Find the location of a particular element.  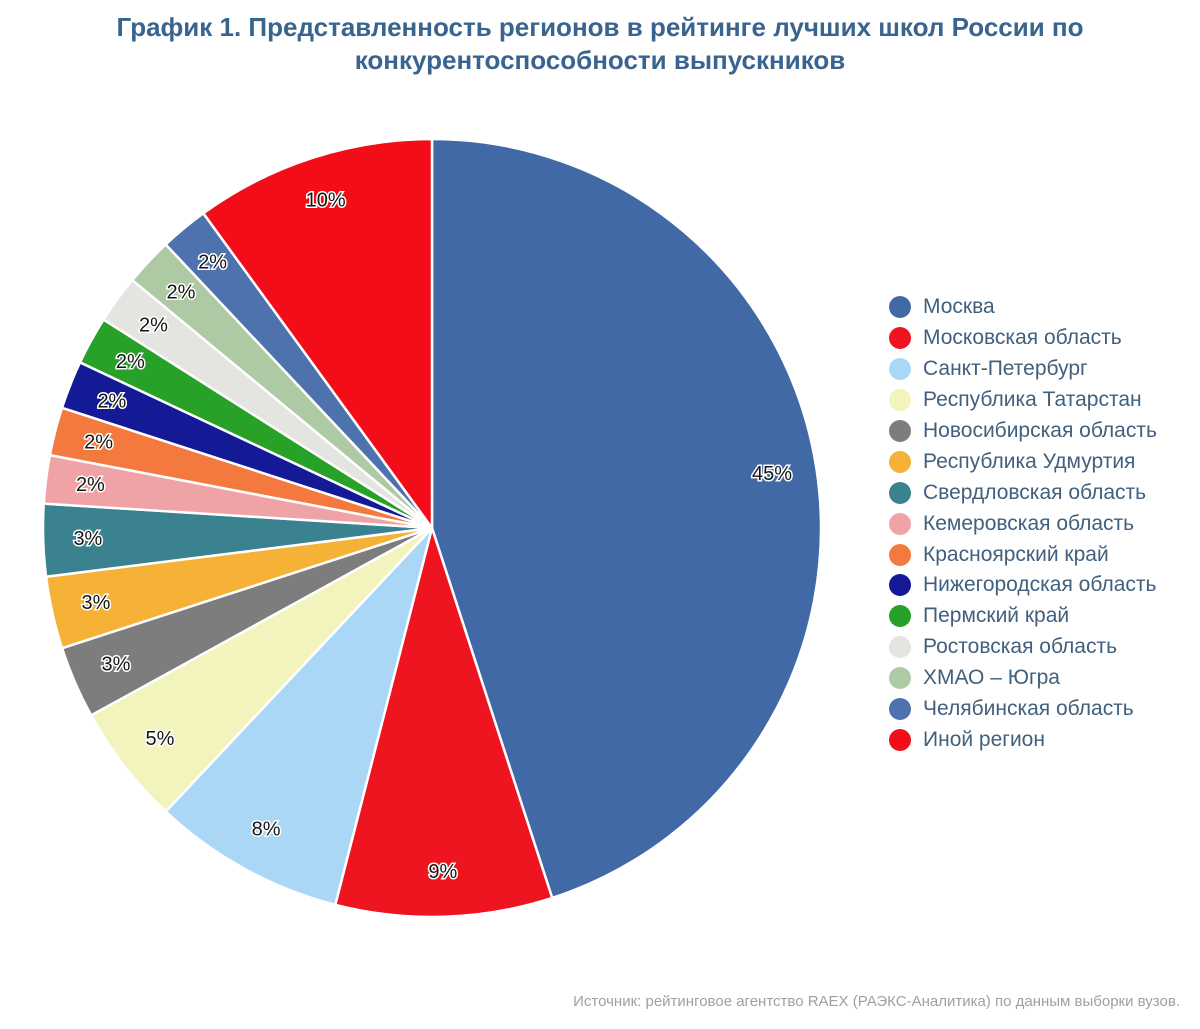

legend-label: Новосибирская область is located at coordinates (1040, 430).